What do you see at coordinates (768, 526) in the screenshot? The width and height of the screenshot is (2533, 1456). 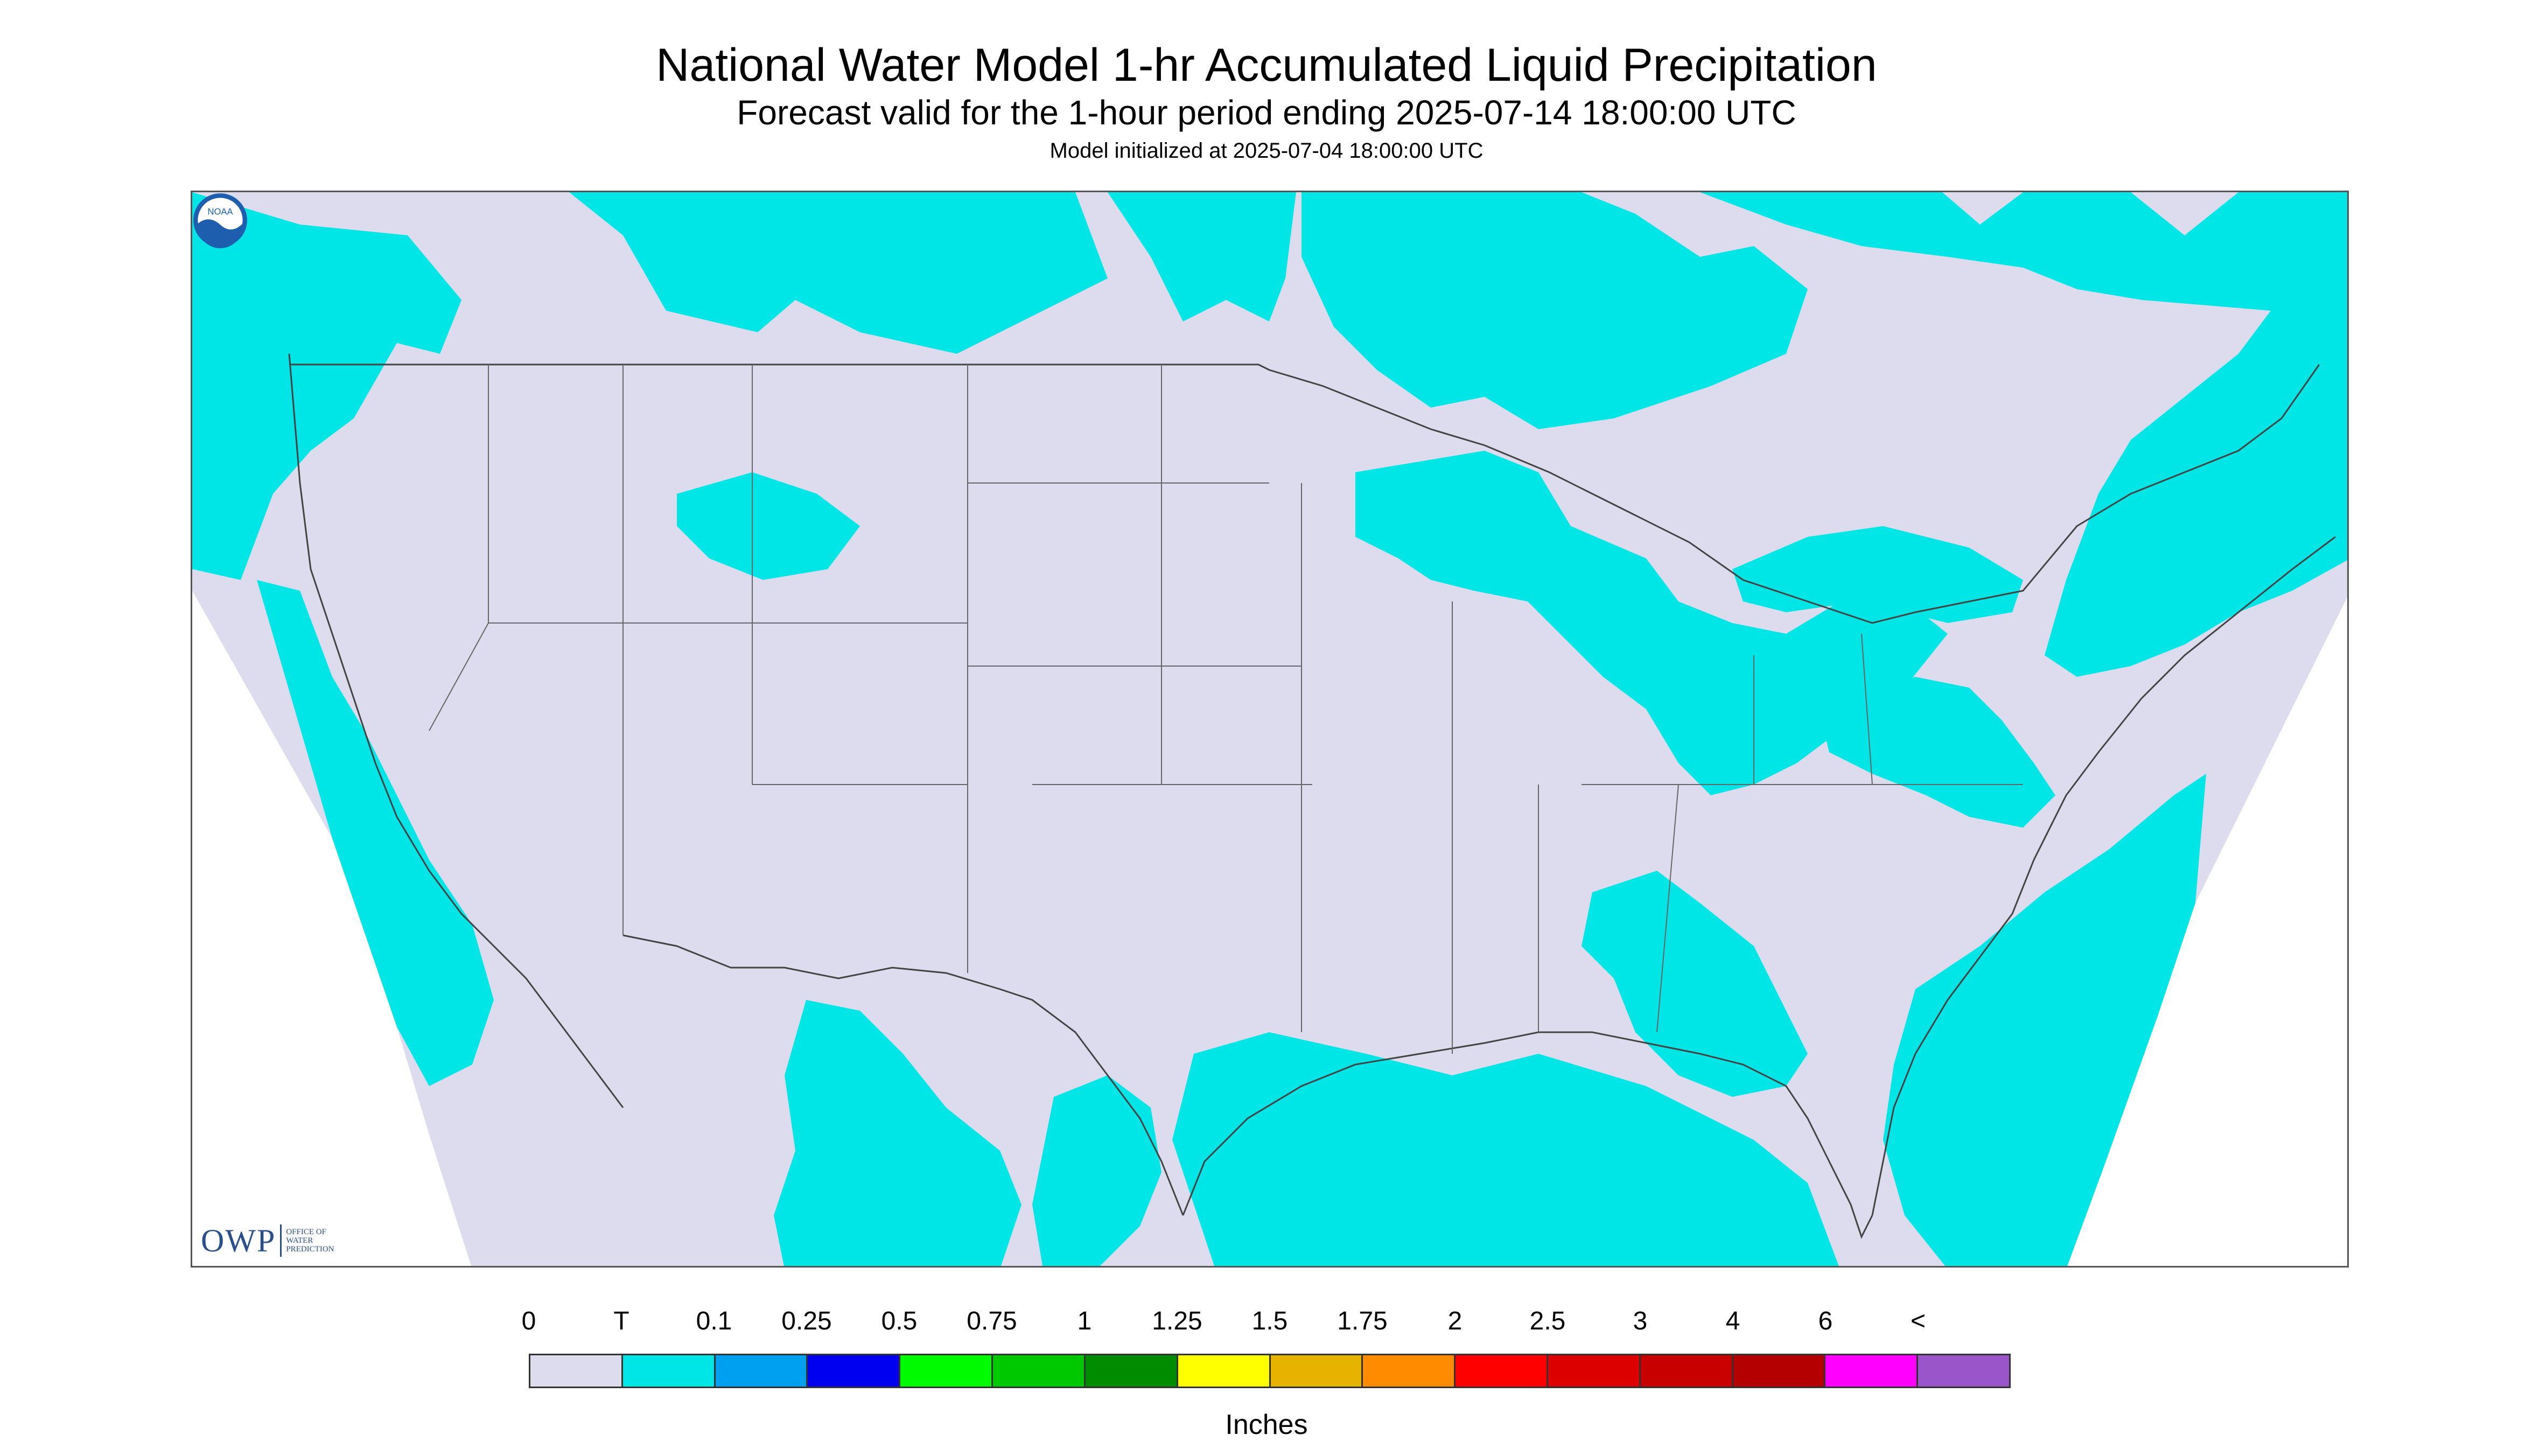 I see `precip-area-west` at bounding box center [768, 526].